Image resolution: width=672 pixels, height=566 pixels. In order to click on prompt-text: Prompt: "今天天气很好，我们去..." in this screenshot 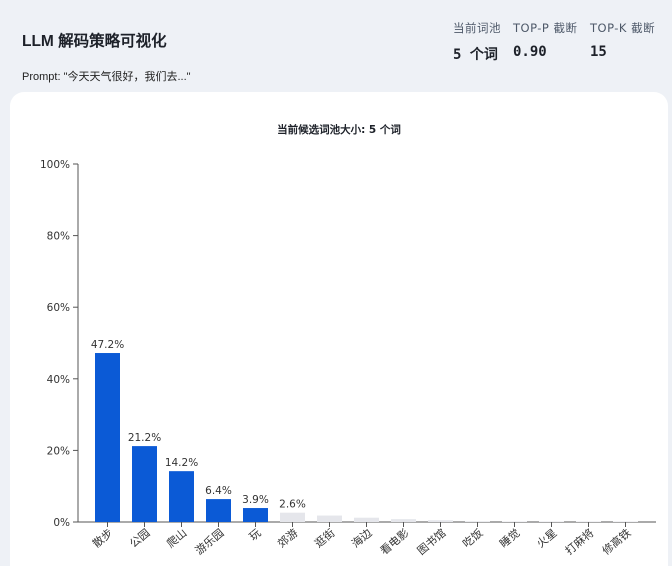, I will do `click(106, 77)`.